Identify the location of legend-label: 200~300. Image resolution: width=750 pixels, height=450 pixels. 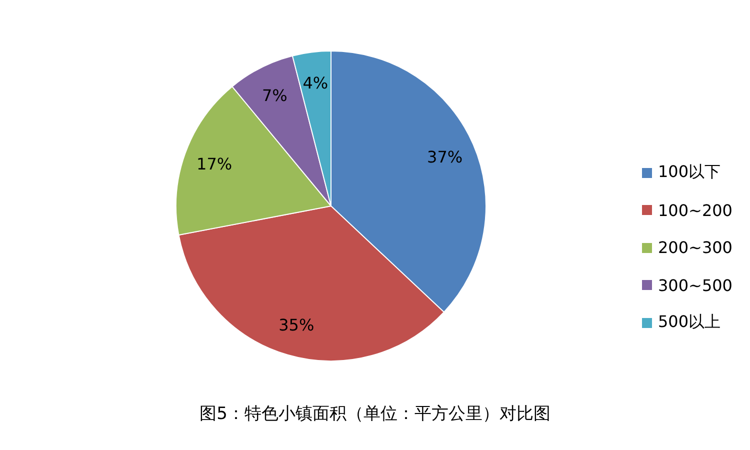
(695, 248).